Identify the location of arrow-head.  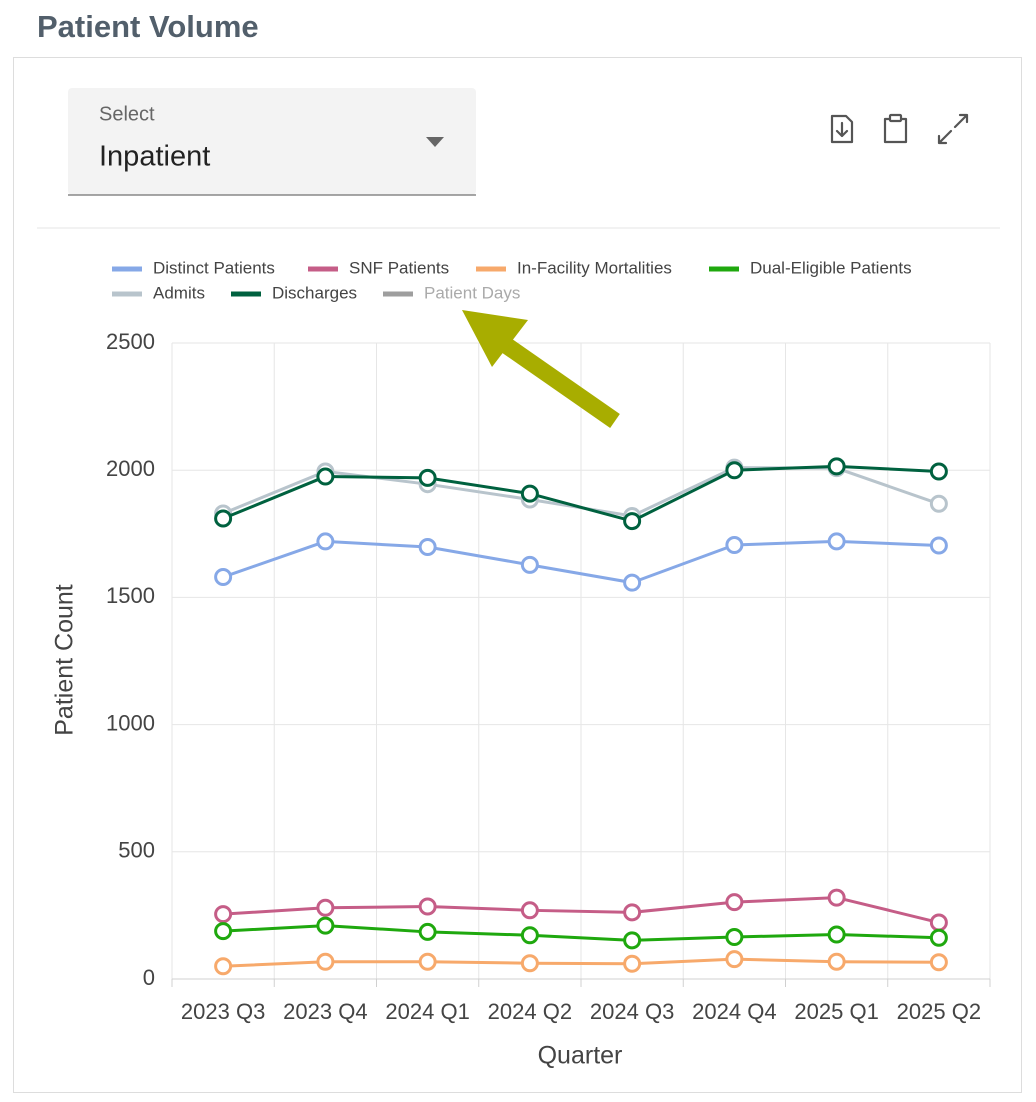
(495, 338).